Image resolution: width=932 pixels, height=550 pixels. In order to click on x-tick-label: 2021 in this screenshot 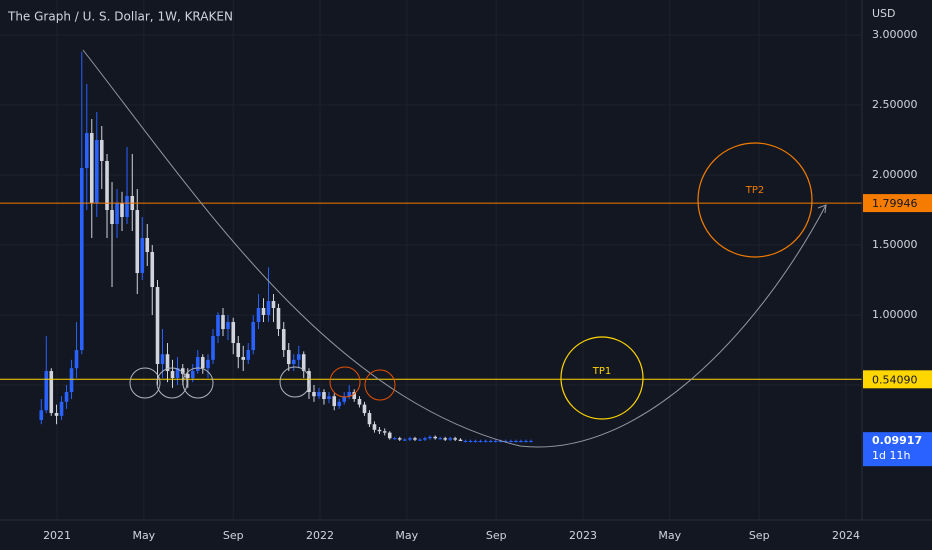, I will do `click(57, 535)`.